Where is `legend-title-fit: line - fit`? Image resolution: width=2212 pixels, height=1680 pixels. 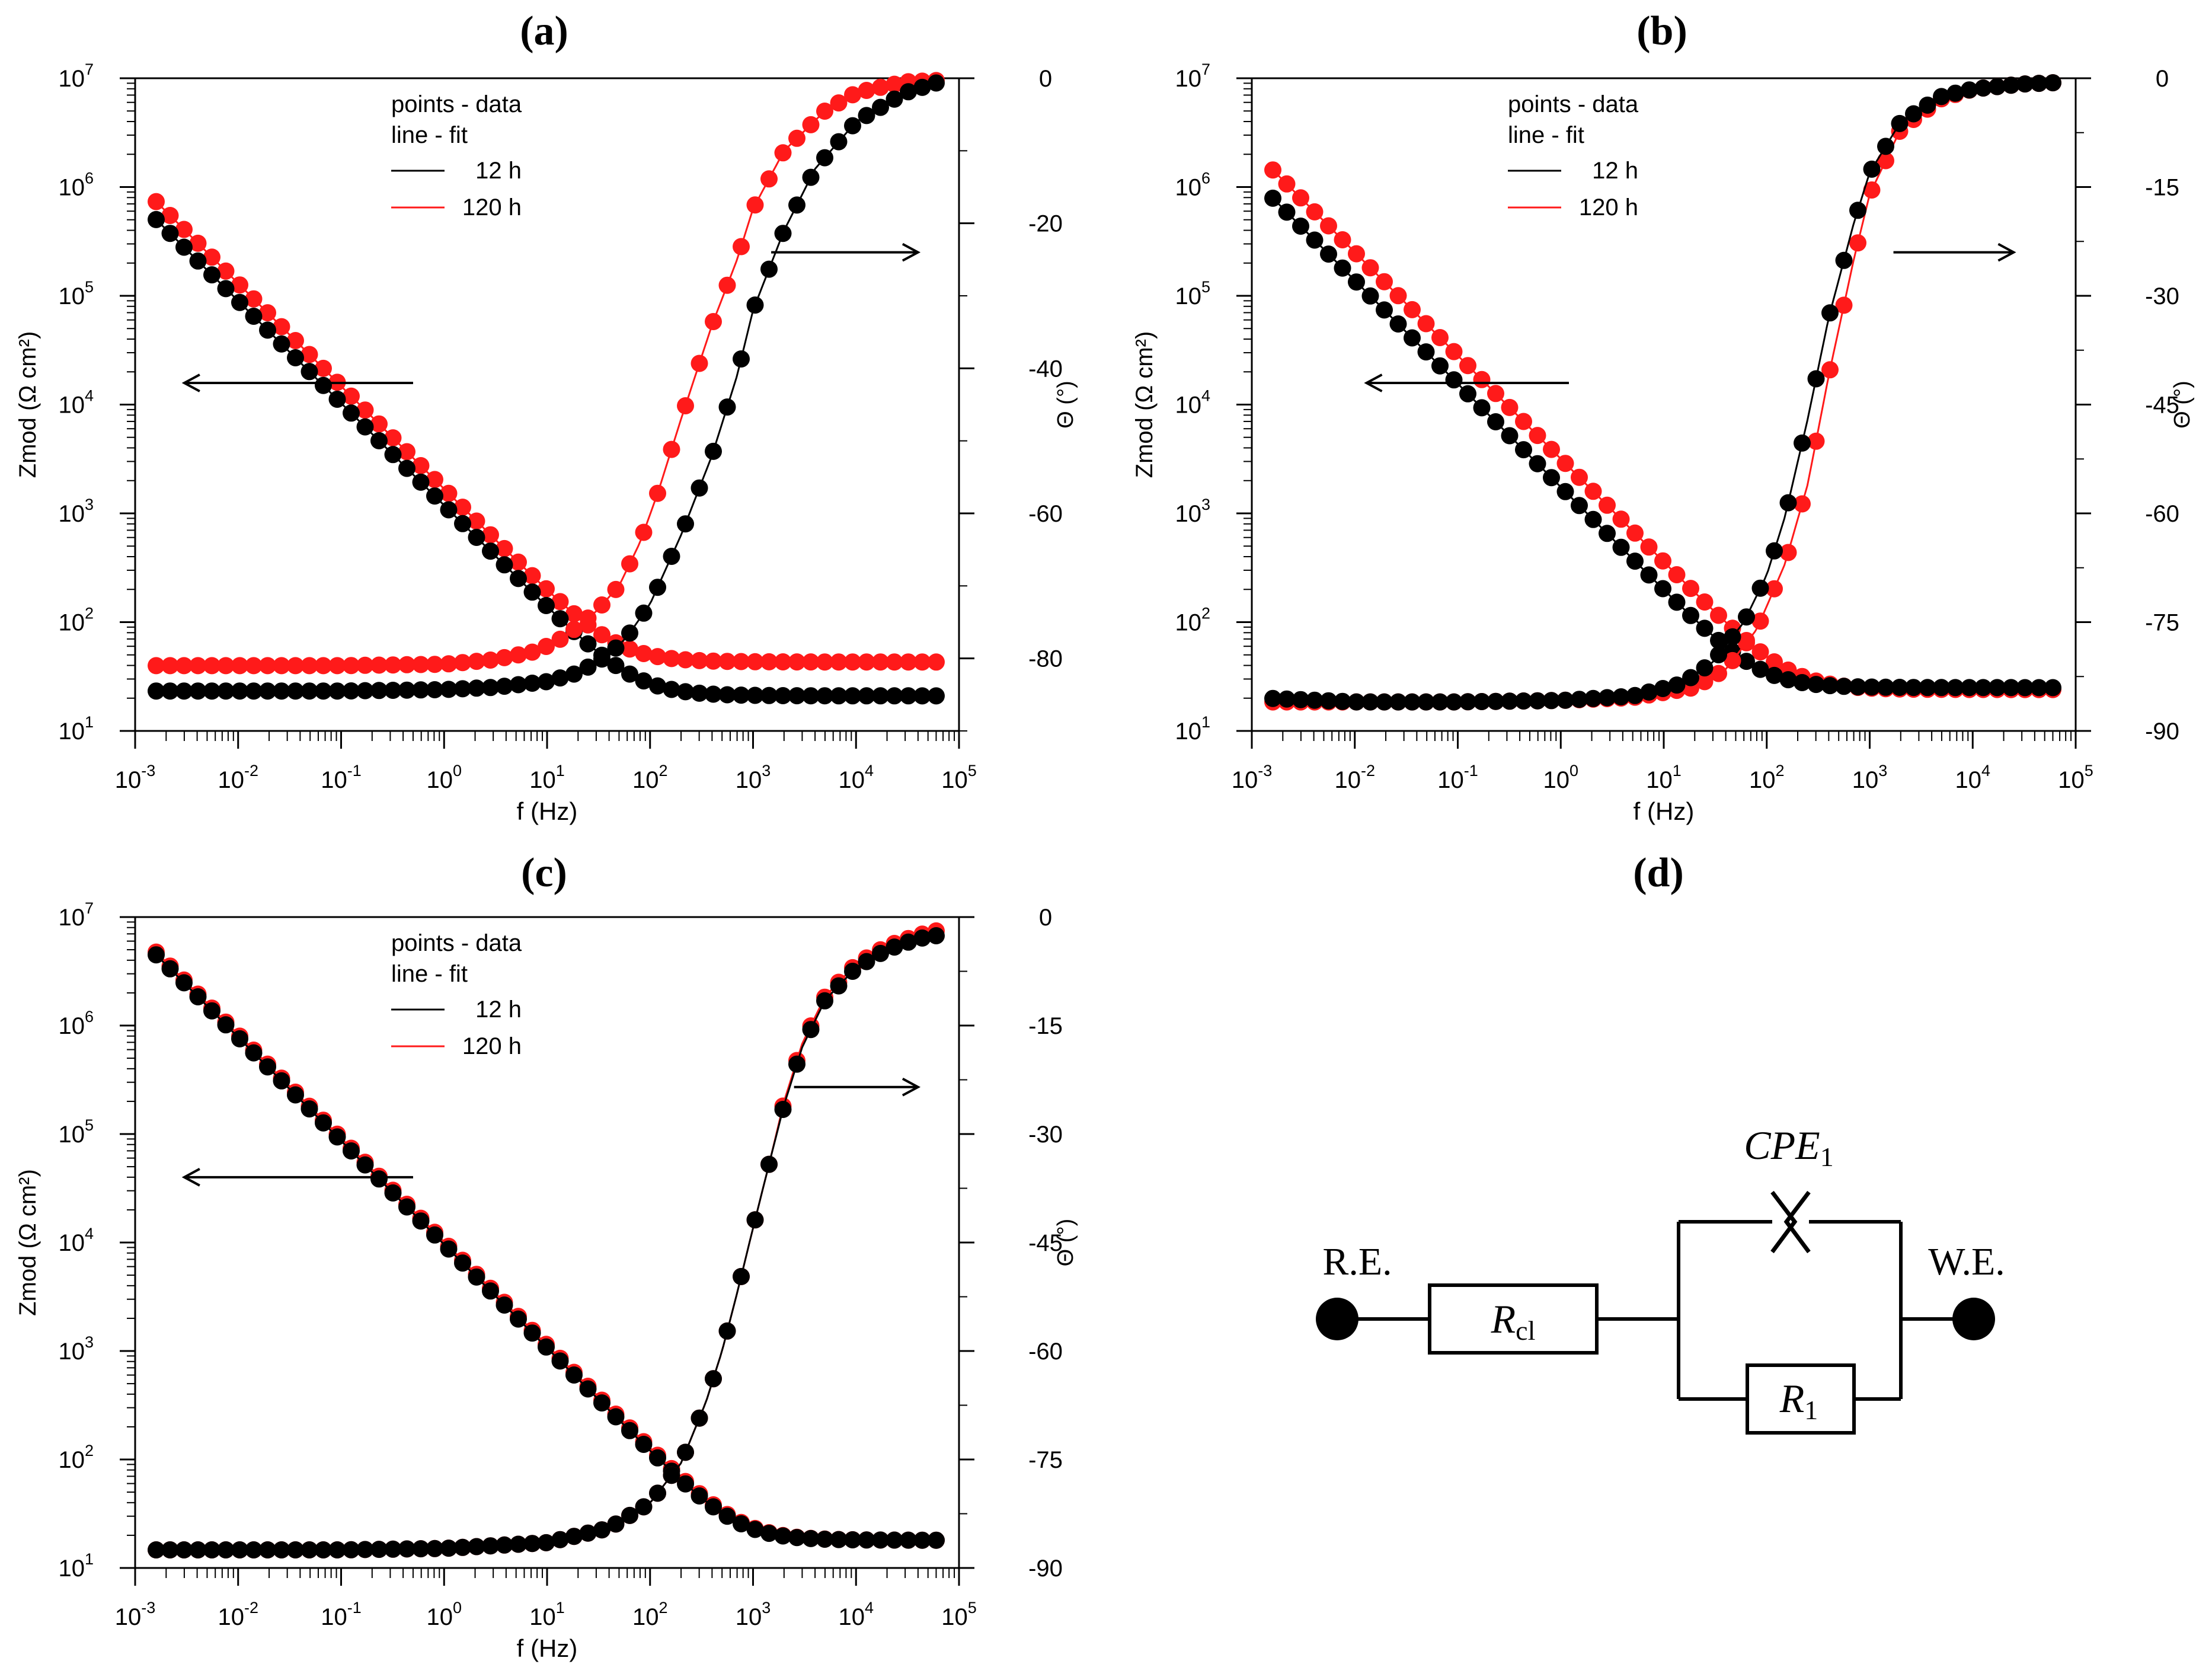 legend-title-fit: line - fit is located at coordinates (429, 974).